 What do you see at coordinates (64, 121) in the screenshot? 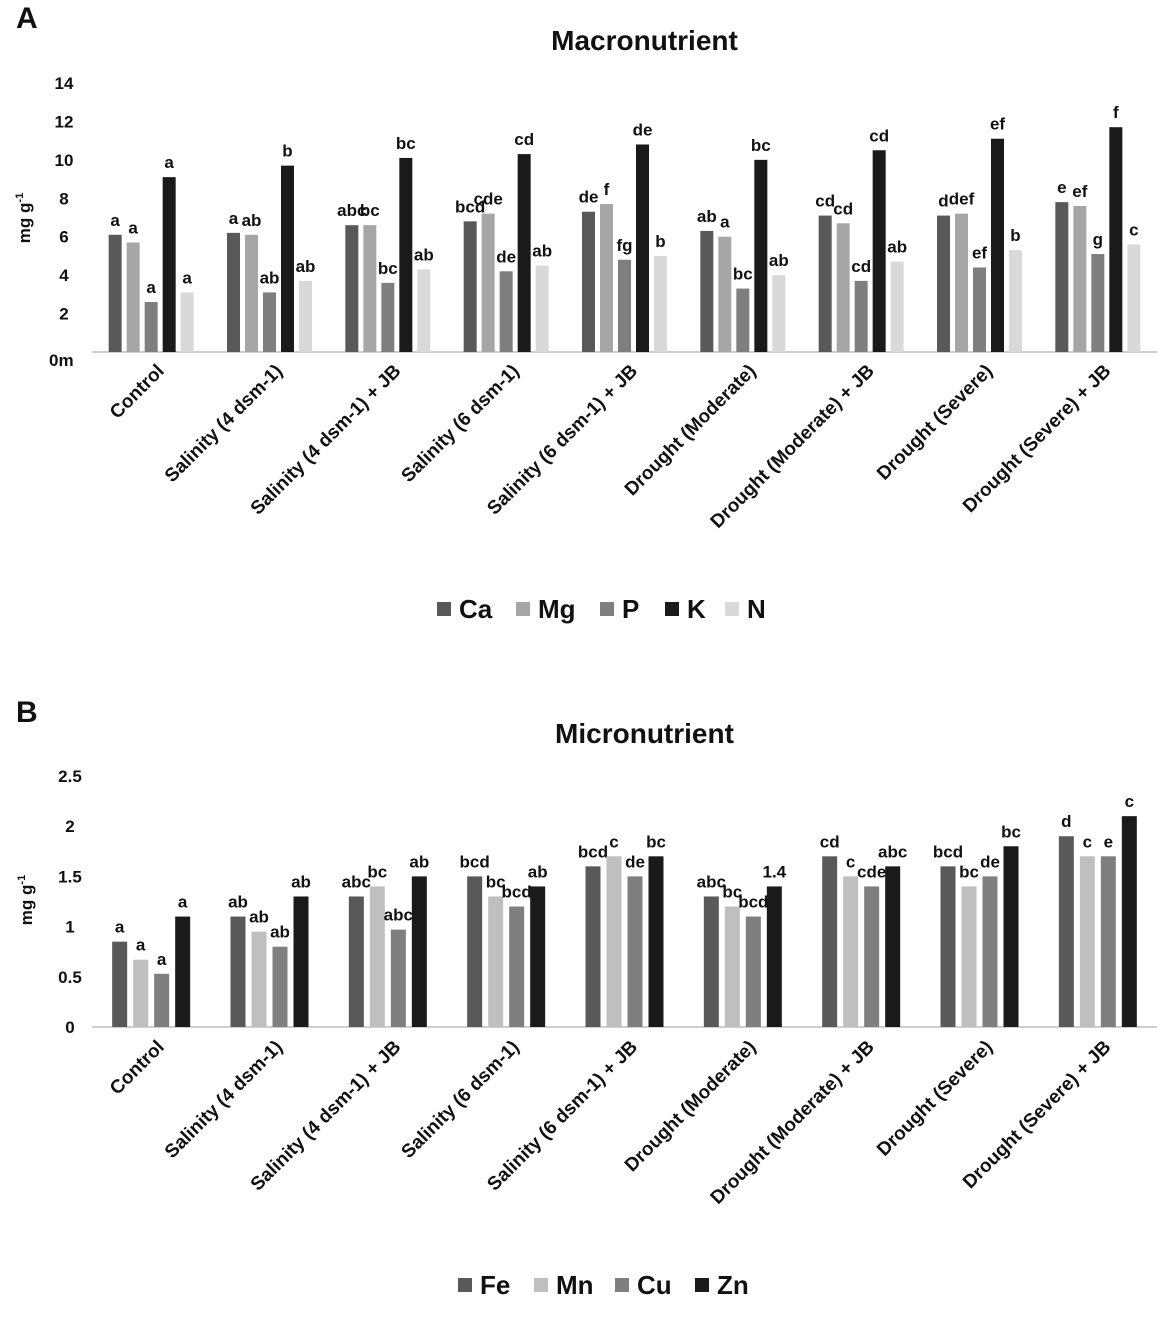
I see `y-tick-label: 12` at bounding box center [64, 121].